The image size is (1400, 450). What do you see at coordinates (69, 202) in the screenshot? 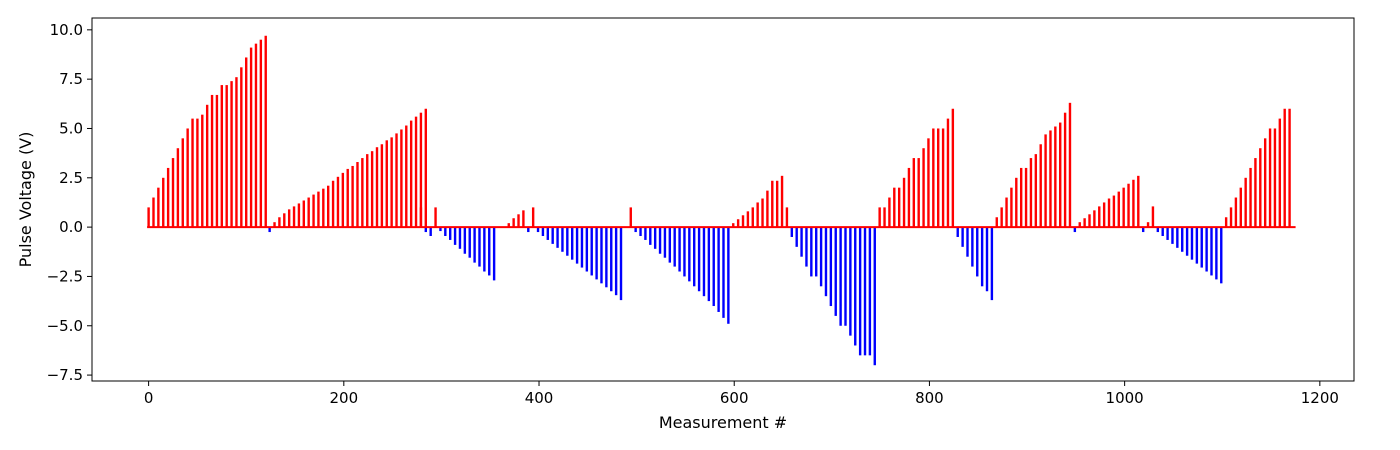
I see `y-axis-ticks: −7.5 −5.0 −2.5 0.0 2.5 5.0 7.5 10.0` at bounding box center [69, 202].